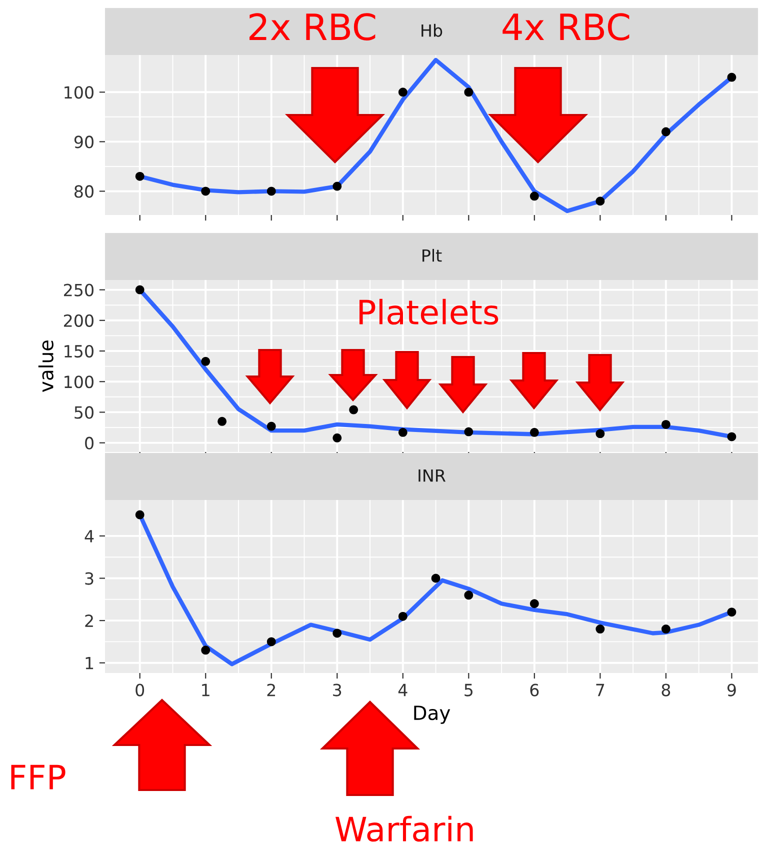  Describe the element at coordinates (84, 142) in the screenshot. I see `y-tick-label: 90` at that location.